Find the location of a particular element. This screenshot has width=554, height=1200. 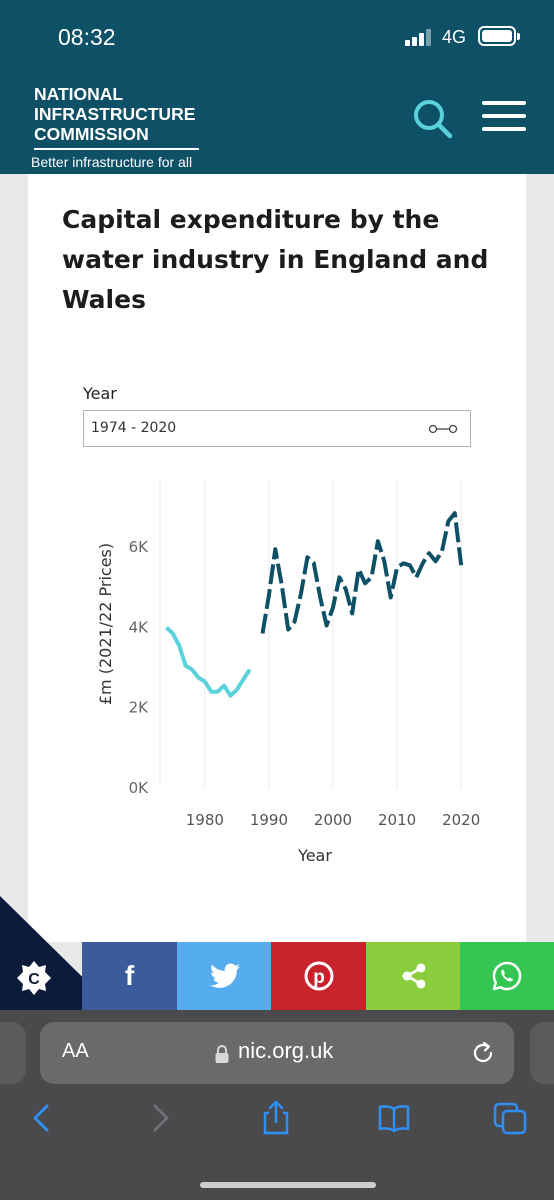

facebook-icon: f is located at coordinates (129, 975).